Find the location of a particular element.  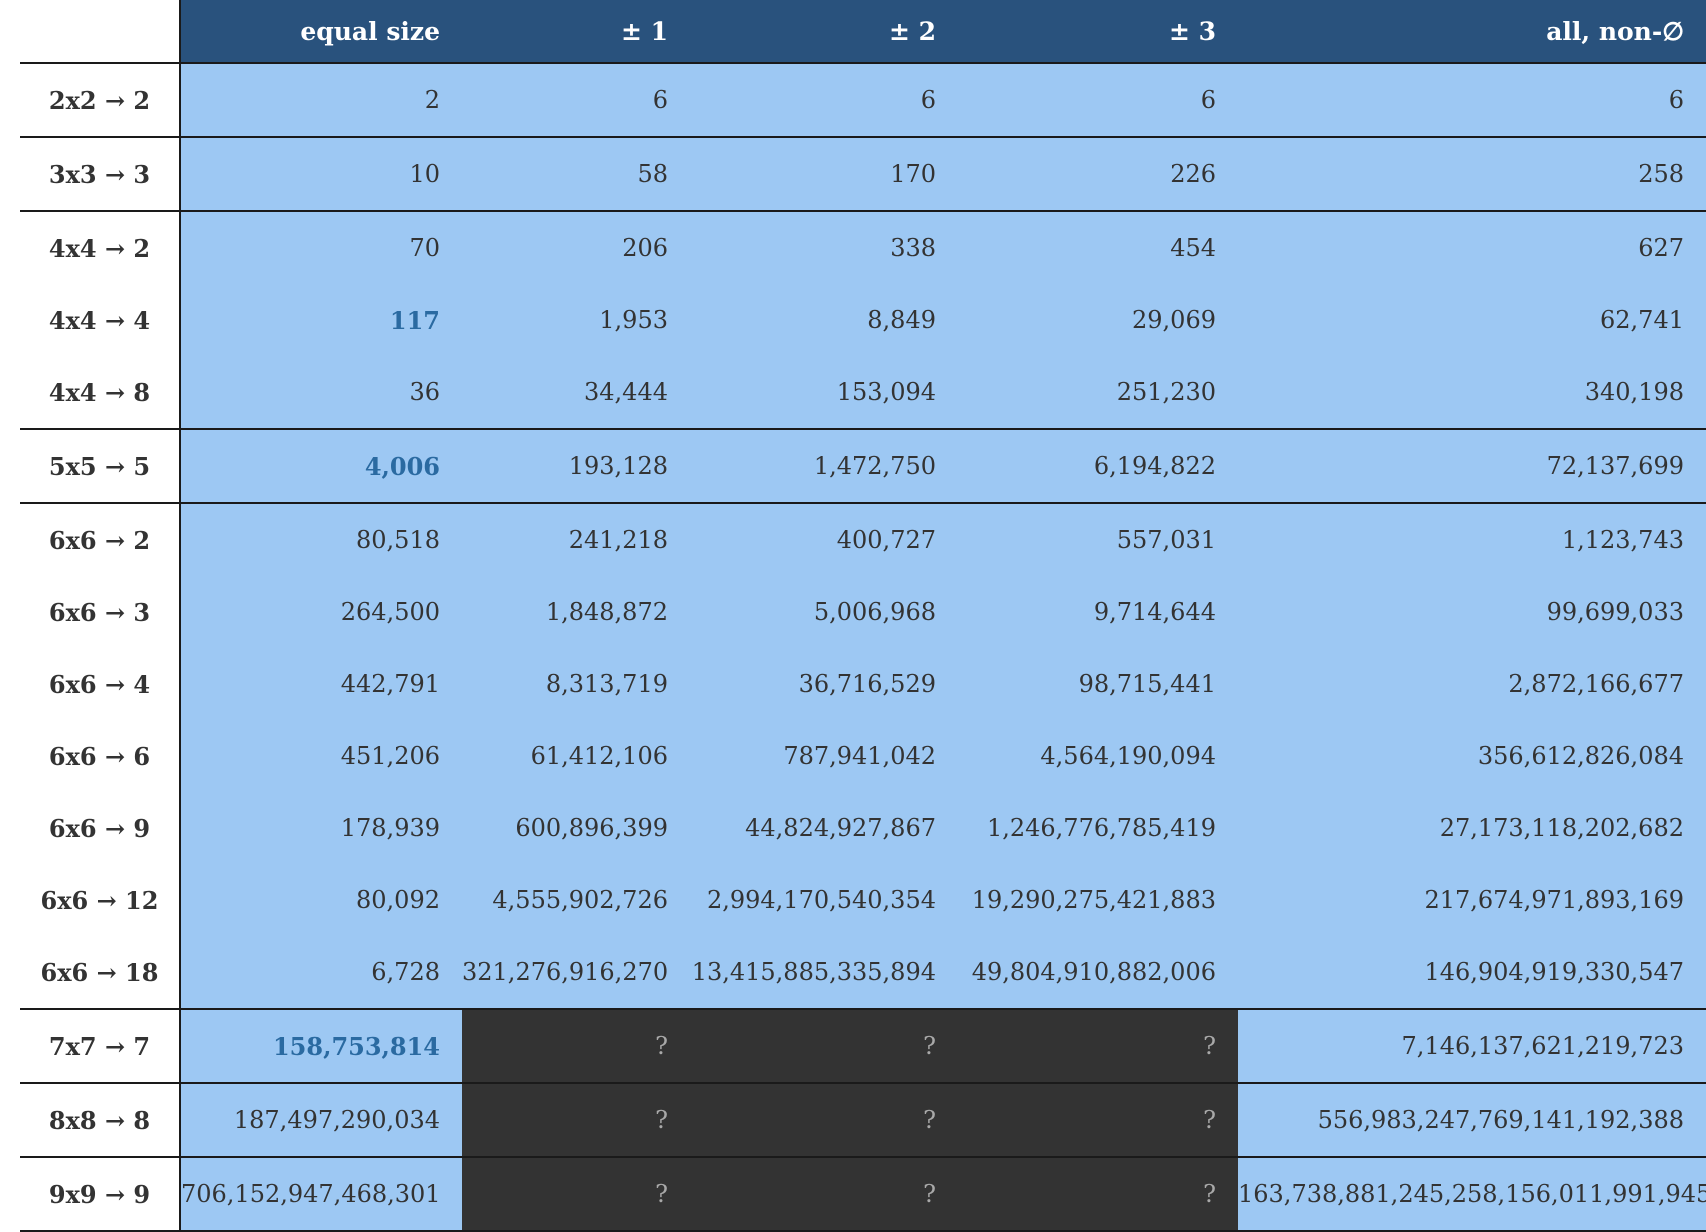

table-row: 4x4 → 2 70 206 338 454 627 is located at coordinates (863, 247).